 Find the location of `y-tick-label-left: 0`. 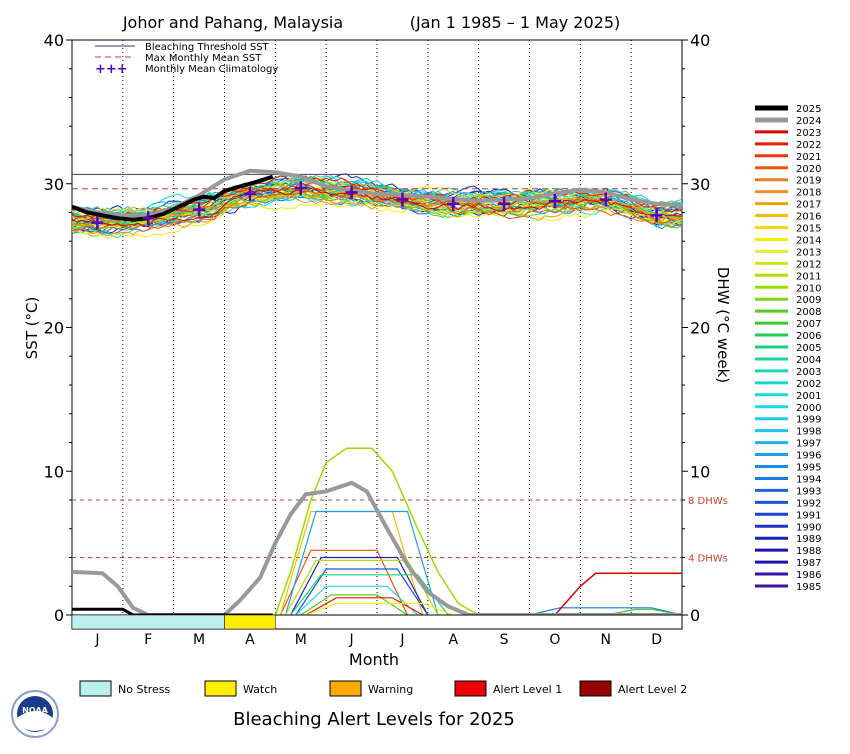

y-tick-label-left: 0 is located at coordinates (59, 615).